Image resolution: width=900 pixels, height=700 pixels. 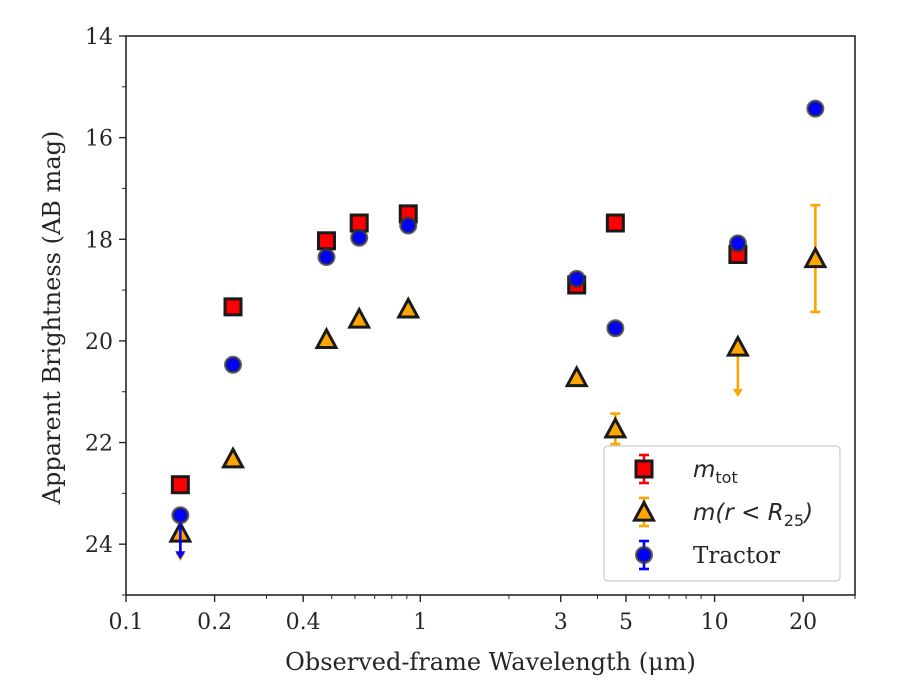 What do you see at coordinates (126, 622) in the screenshot?
I see `x-tick-label: 0.1` at bounding box center [126, 622].